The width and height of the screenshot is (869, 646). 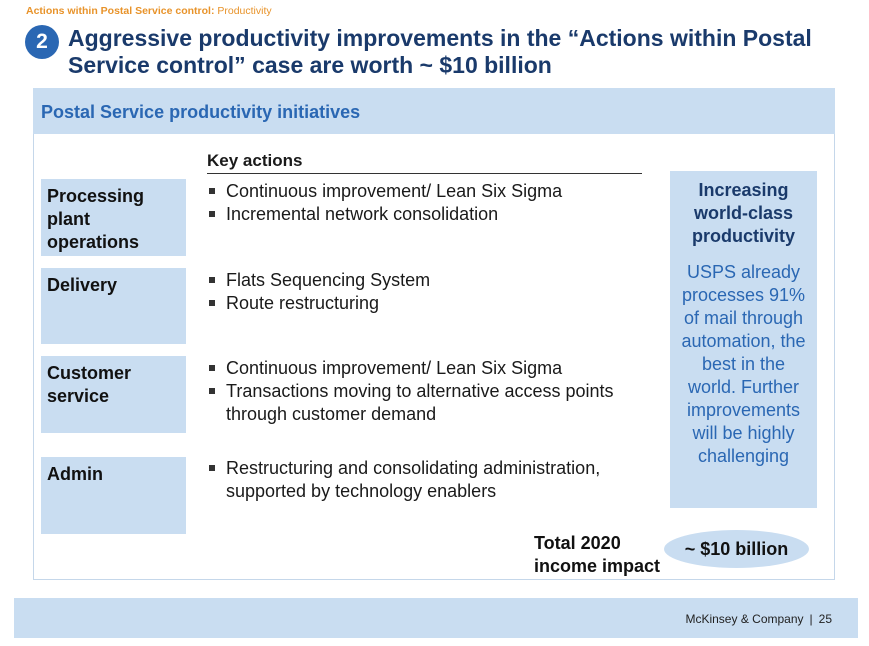 I want to click on action-item: Incremental network consolidation, so click(x=431, y=214).